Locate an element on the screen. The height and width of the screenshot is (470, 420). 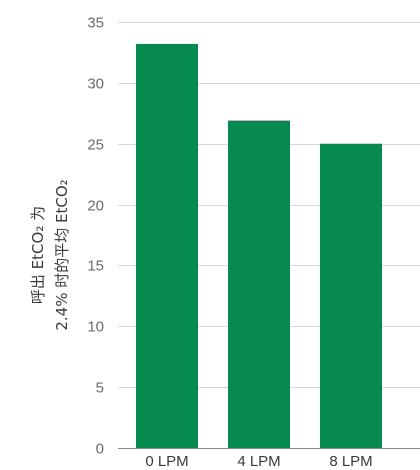
y-tick-label: 25 is located at coordinates (95, 145).